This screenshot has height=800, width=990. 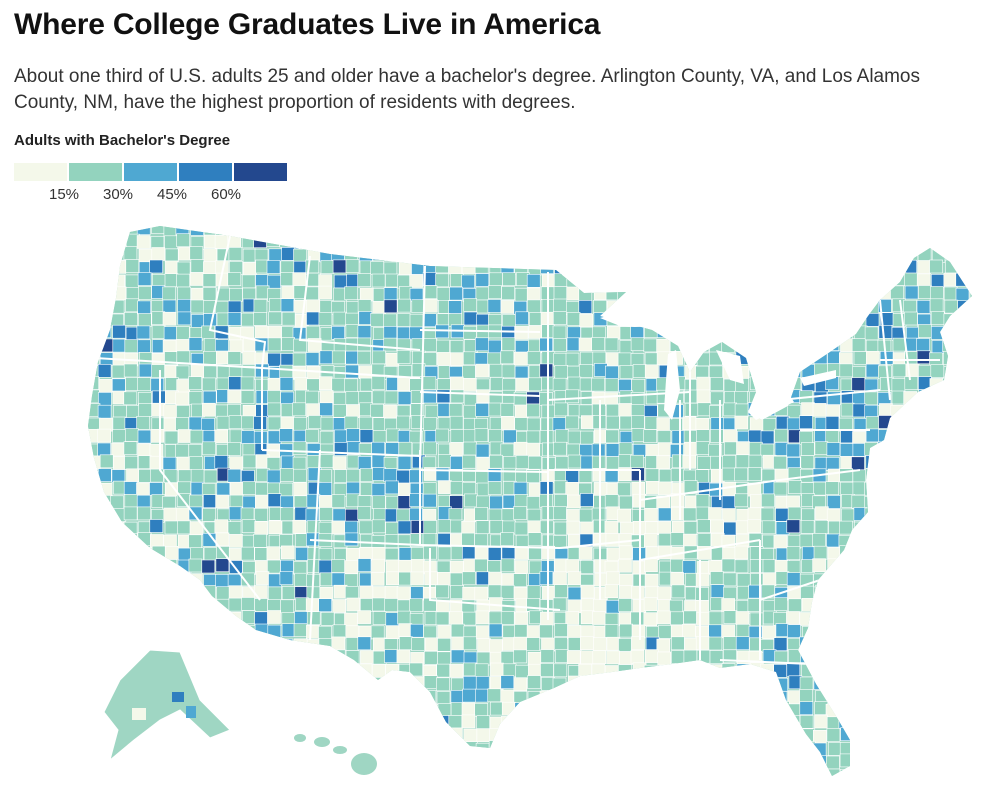 What do you see at coordinates (226, 194) in the screenshot?
I see `legend-tick-60: 60%` at bounding box center [226, 194].